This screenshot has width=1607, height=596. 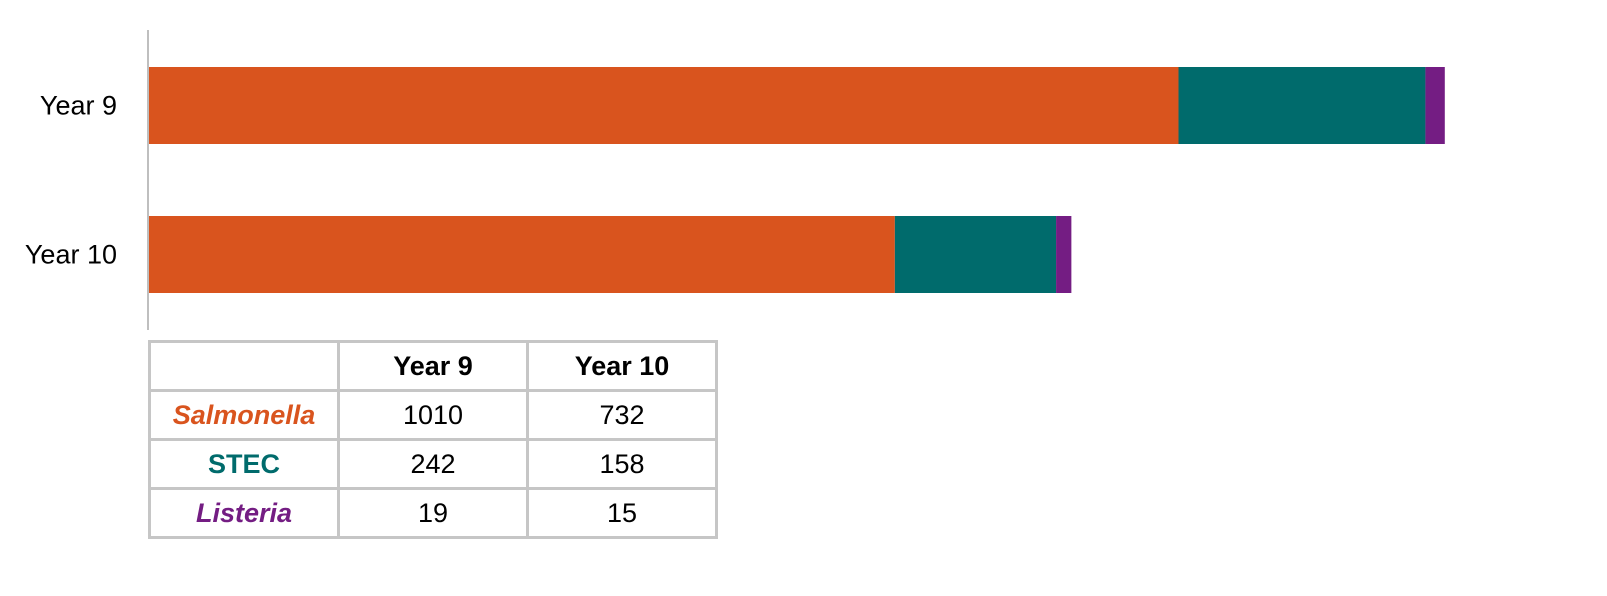 What do you see at coordinates (78, 106) in the screenshot?
I see `category-label: Year 9` at bounding box center [78, 106].